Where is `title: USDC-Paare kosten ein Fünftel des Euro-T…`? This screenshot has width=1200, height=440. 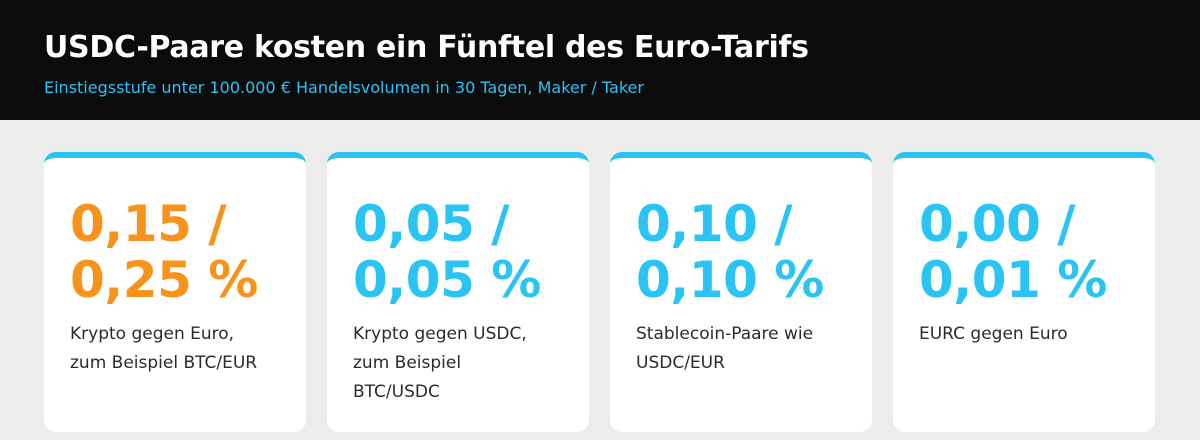
title: USDC-Paare kosten ein Fünftel des Euro-T… is located at coordinates (426, 47).